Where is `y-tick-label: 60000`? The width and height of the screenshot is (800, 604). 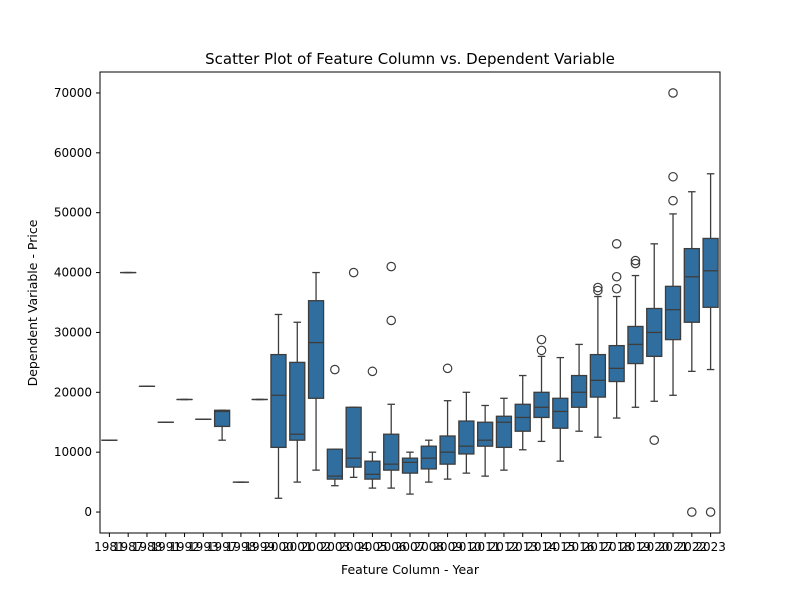
y-tick-label: 60000 is located at coordinates (73, 153).